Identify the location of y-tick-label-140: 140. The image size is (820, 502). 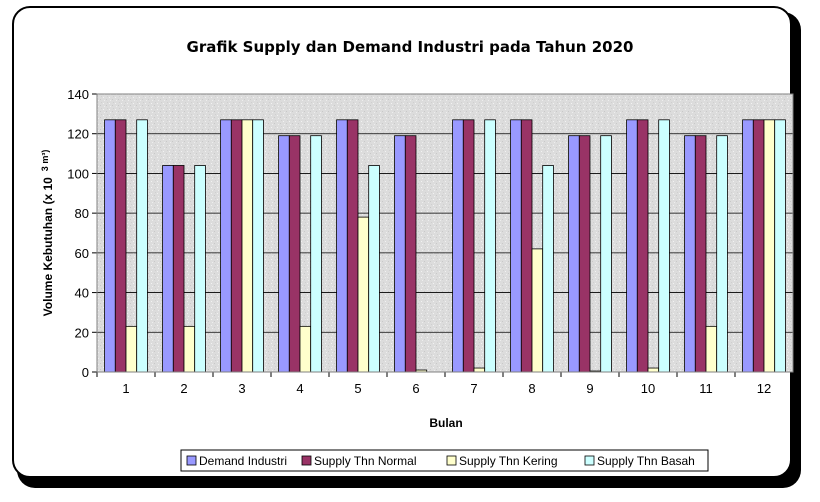
(78, 94).